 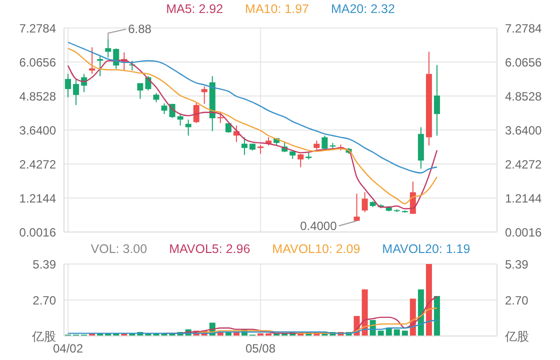 What do you see at coordinates (44, 264) in the screenshot?
I see `y-tick-label: 5.39` at bounding box center [44, 264].